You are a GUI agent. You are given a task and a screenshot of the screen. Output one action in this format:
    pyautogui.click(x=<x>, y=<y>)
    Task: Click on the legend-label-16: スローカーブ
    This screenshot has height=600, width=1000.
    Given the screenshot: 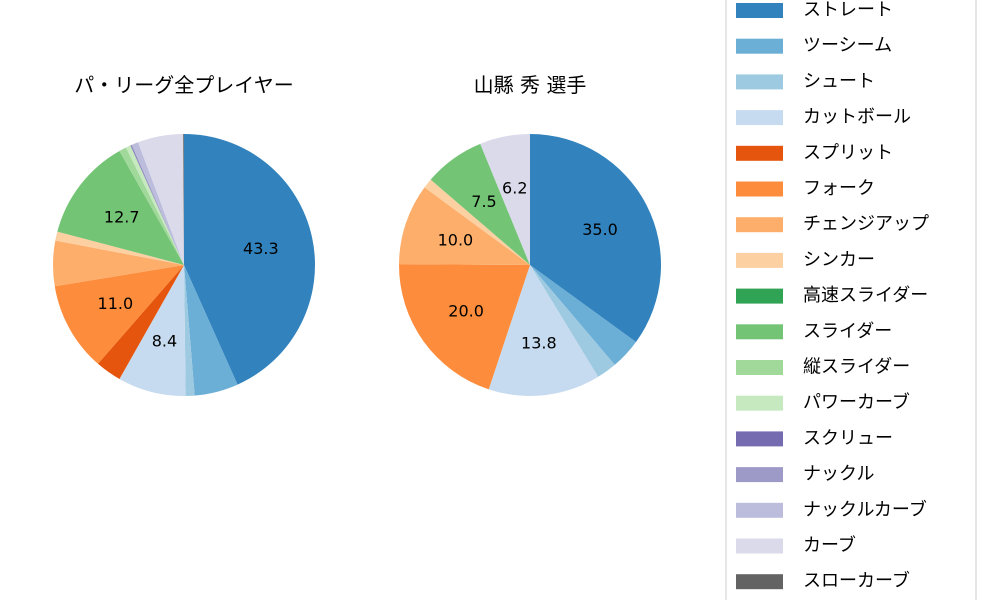 What is the action you would take?
    pyautogui.click(x=856, y=581)
    